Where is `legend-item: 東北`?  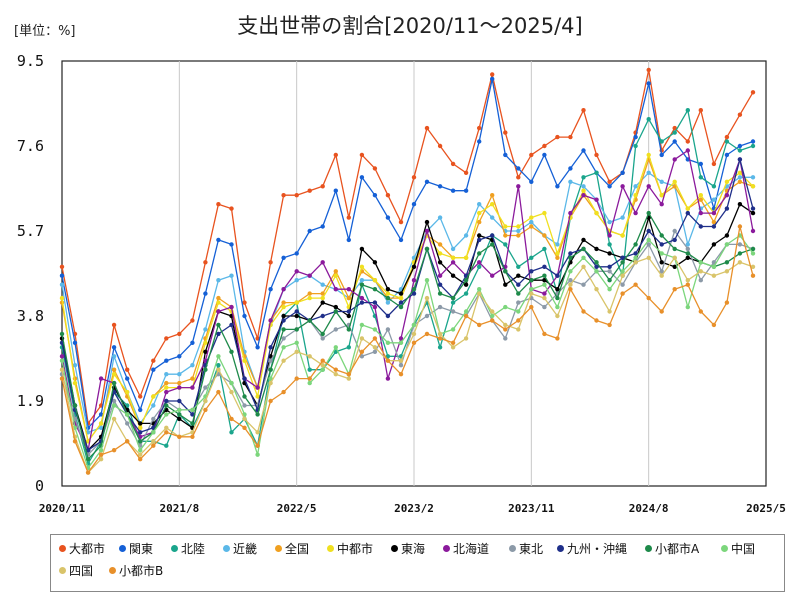 legend-item: 東北 is located at coordinates (526, 549).